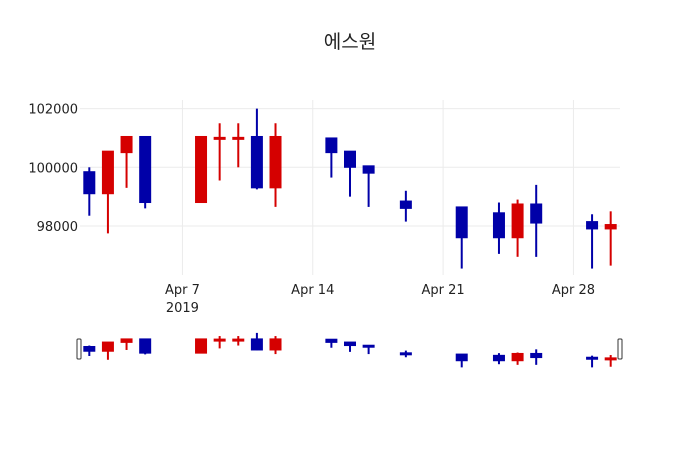 The image size is (700, 450). Describe the element at coordinates (350, 42) in the screenshot. I see `chart-title: 에스원` at that location.